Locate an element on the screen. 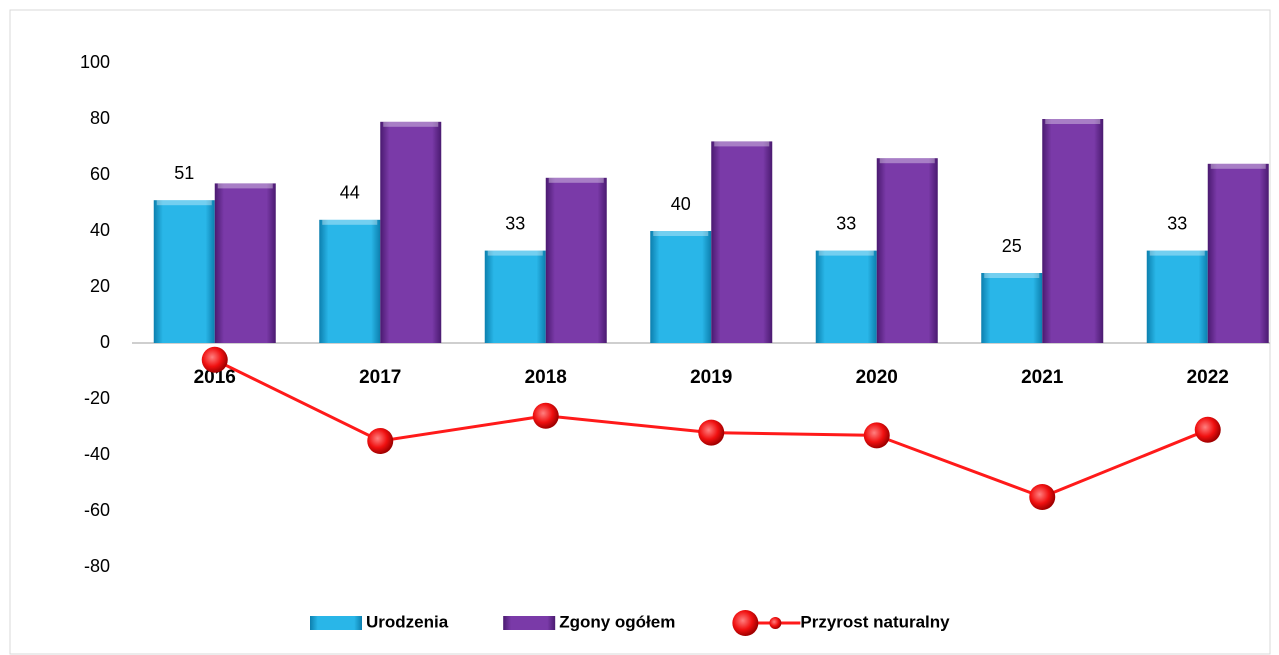 This screenshot has height=655, width=1279. y-tick-label: 100 is located at coordinates (95, 62).